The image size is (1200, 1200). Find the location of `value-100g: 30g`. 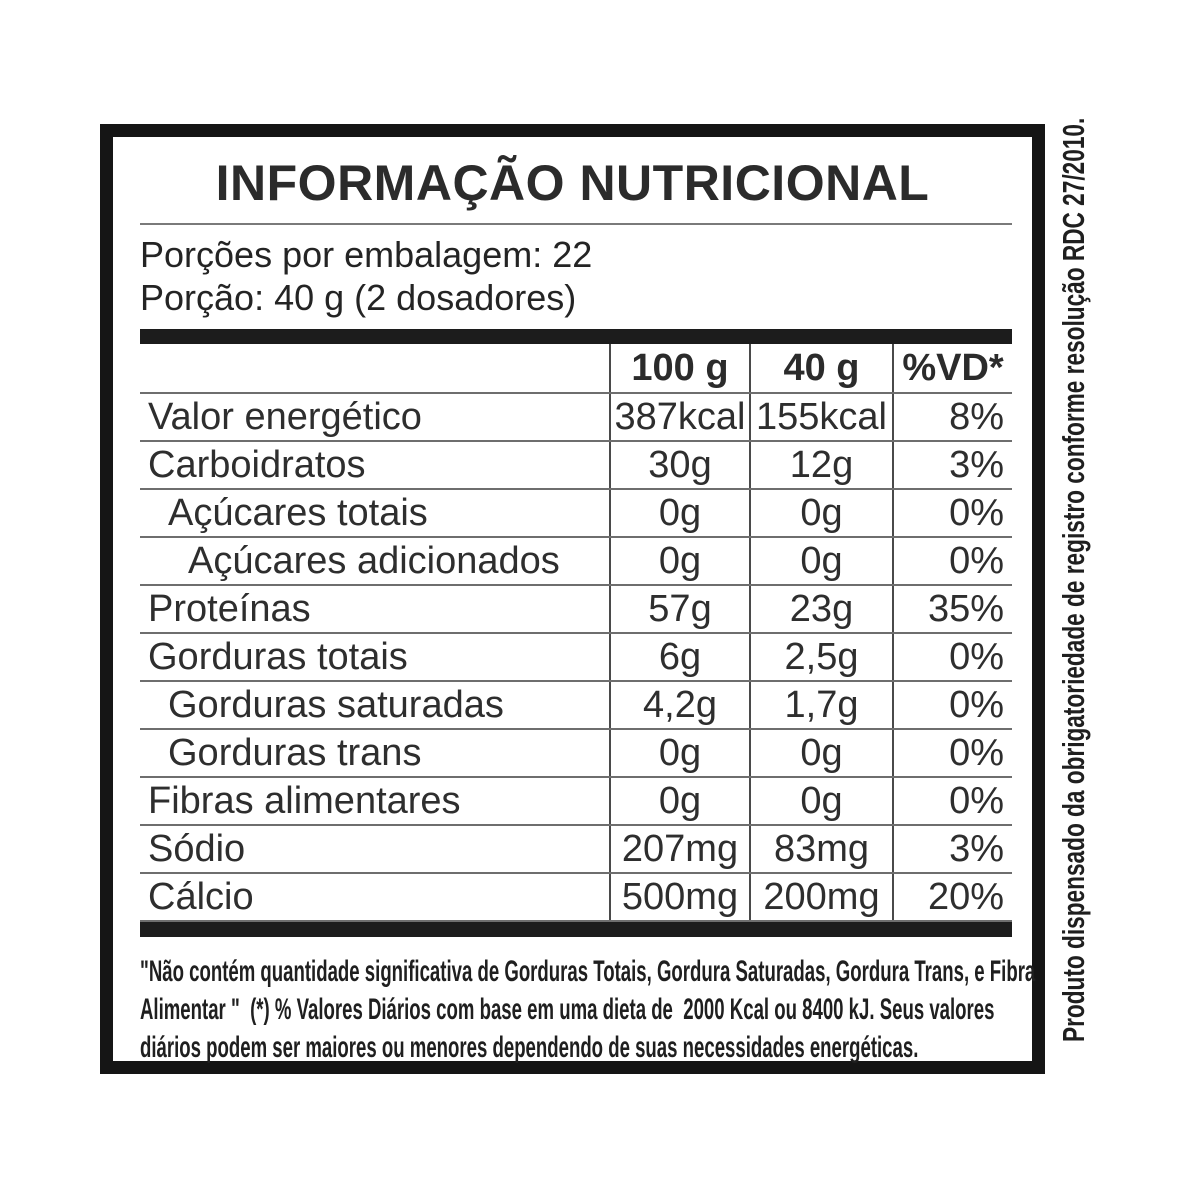

value-100g: 30g is located at coordinates (679, 465).